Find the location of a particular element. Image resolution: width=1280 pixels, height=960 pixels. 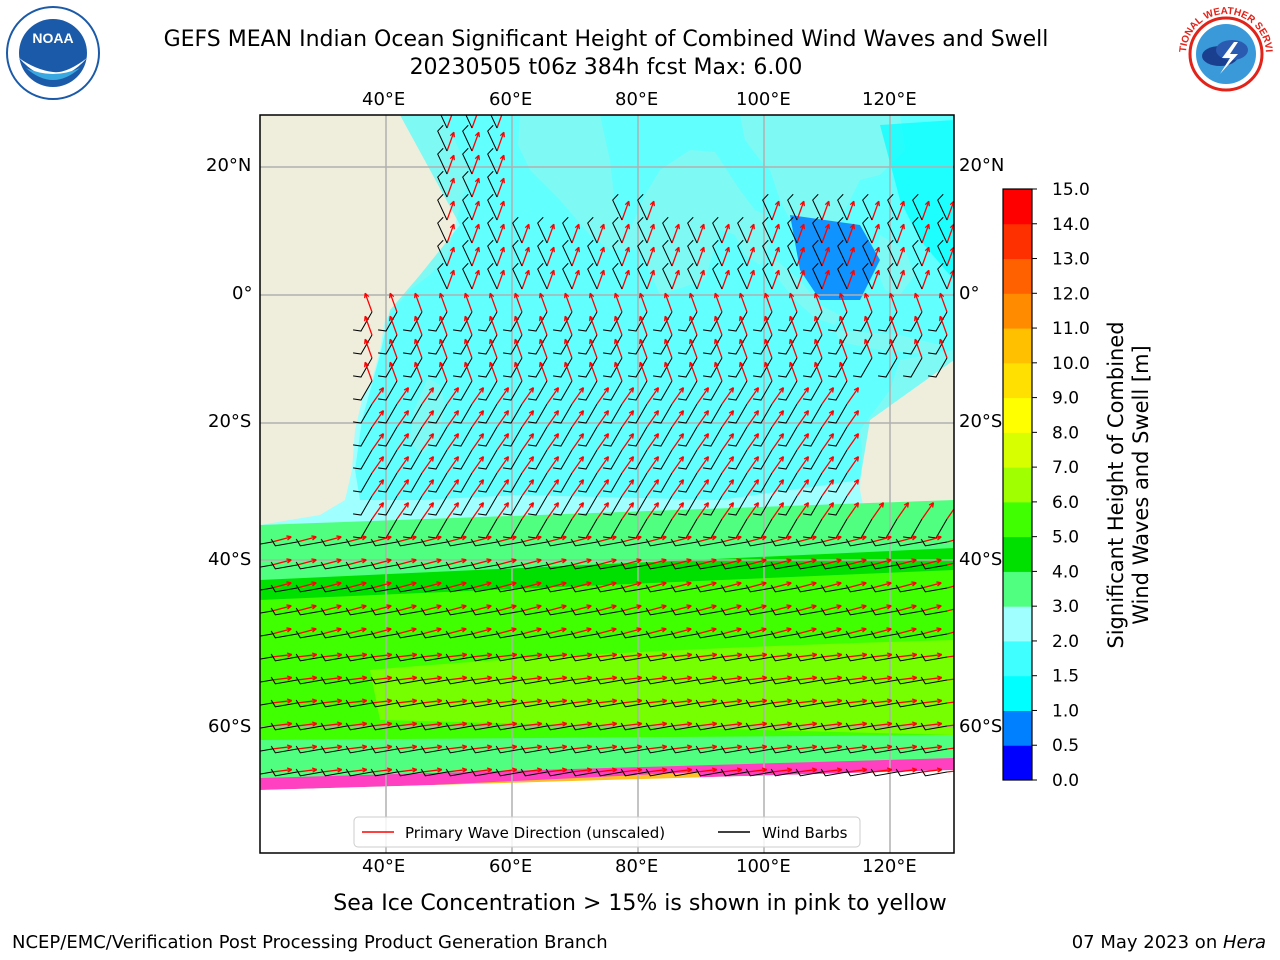

lon-label-bottom-80e: 80°E is located at coordinates (637, 866).